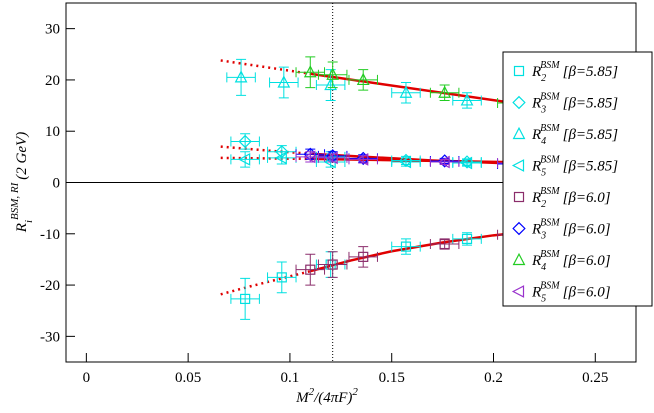  What do you see at coordinates (22, 182) in the screenshot?
I see `y-axis-label: RiBSM, RI(2 GeV)` at bounding box center [22, 182].